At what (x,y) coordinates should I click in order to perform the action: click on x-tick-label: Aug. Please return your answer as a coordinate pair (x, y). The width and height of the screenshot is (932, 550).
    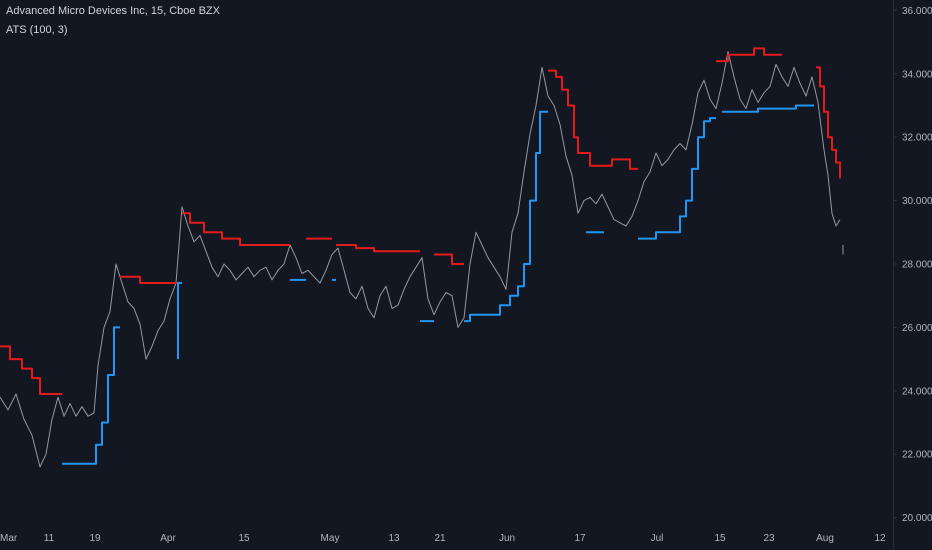
    Looking at the image, I should click on (825, 538).